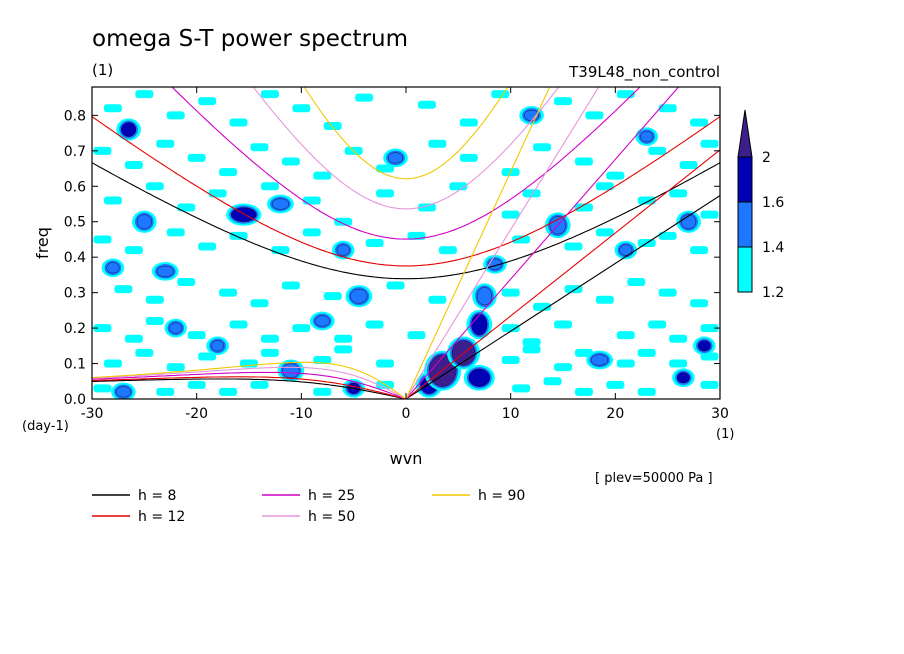 Image resolution: width=904 pixels, height=654 pixels. Describe the element at coordinates (75, 187) in the screenshot. I see `y-tick-label: 0.6` at that location.